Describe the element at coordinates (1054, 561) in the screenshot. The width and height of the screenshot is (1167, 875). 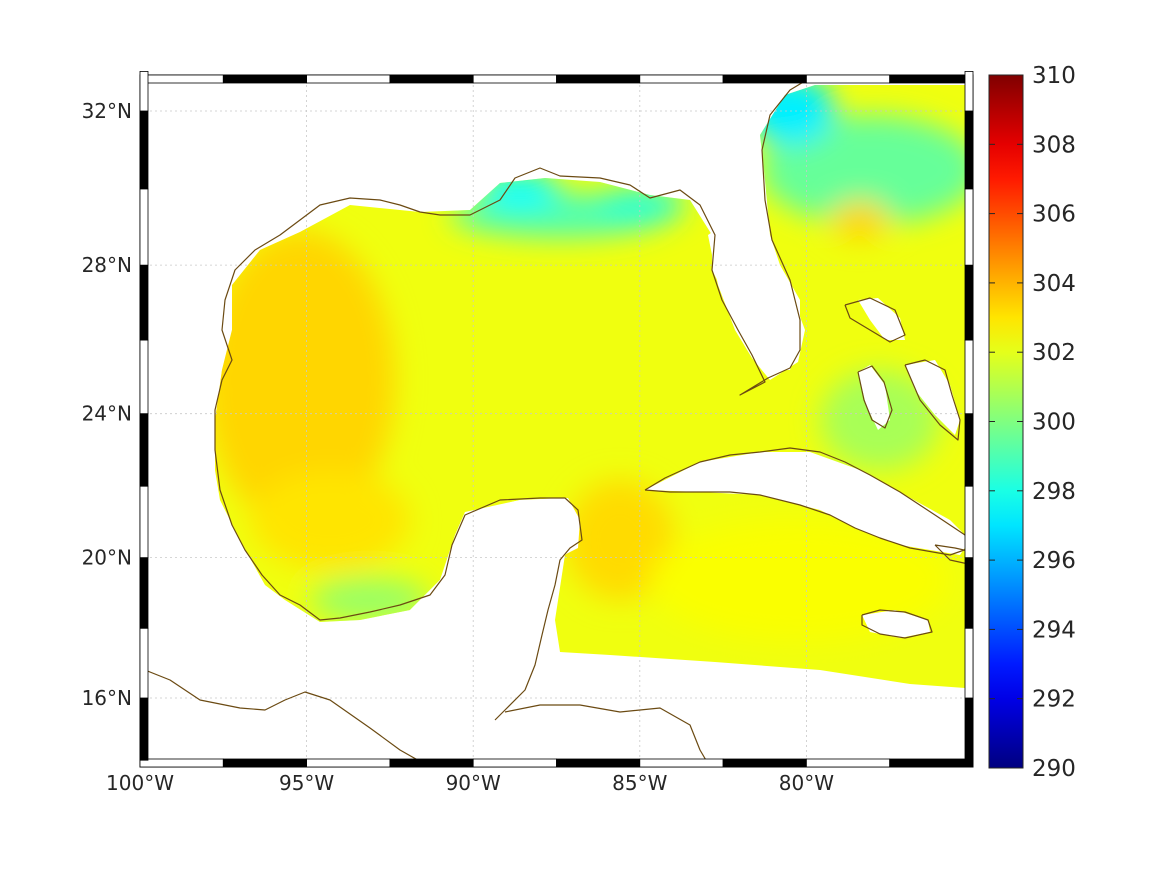
I see `colorbar-tick-label: 296` at that location.